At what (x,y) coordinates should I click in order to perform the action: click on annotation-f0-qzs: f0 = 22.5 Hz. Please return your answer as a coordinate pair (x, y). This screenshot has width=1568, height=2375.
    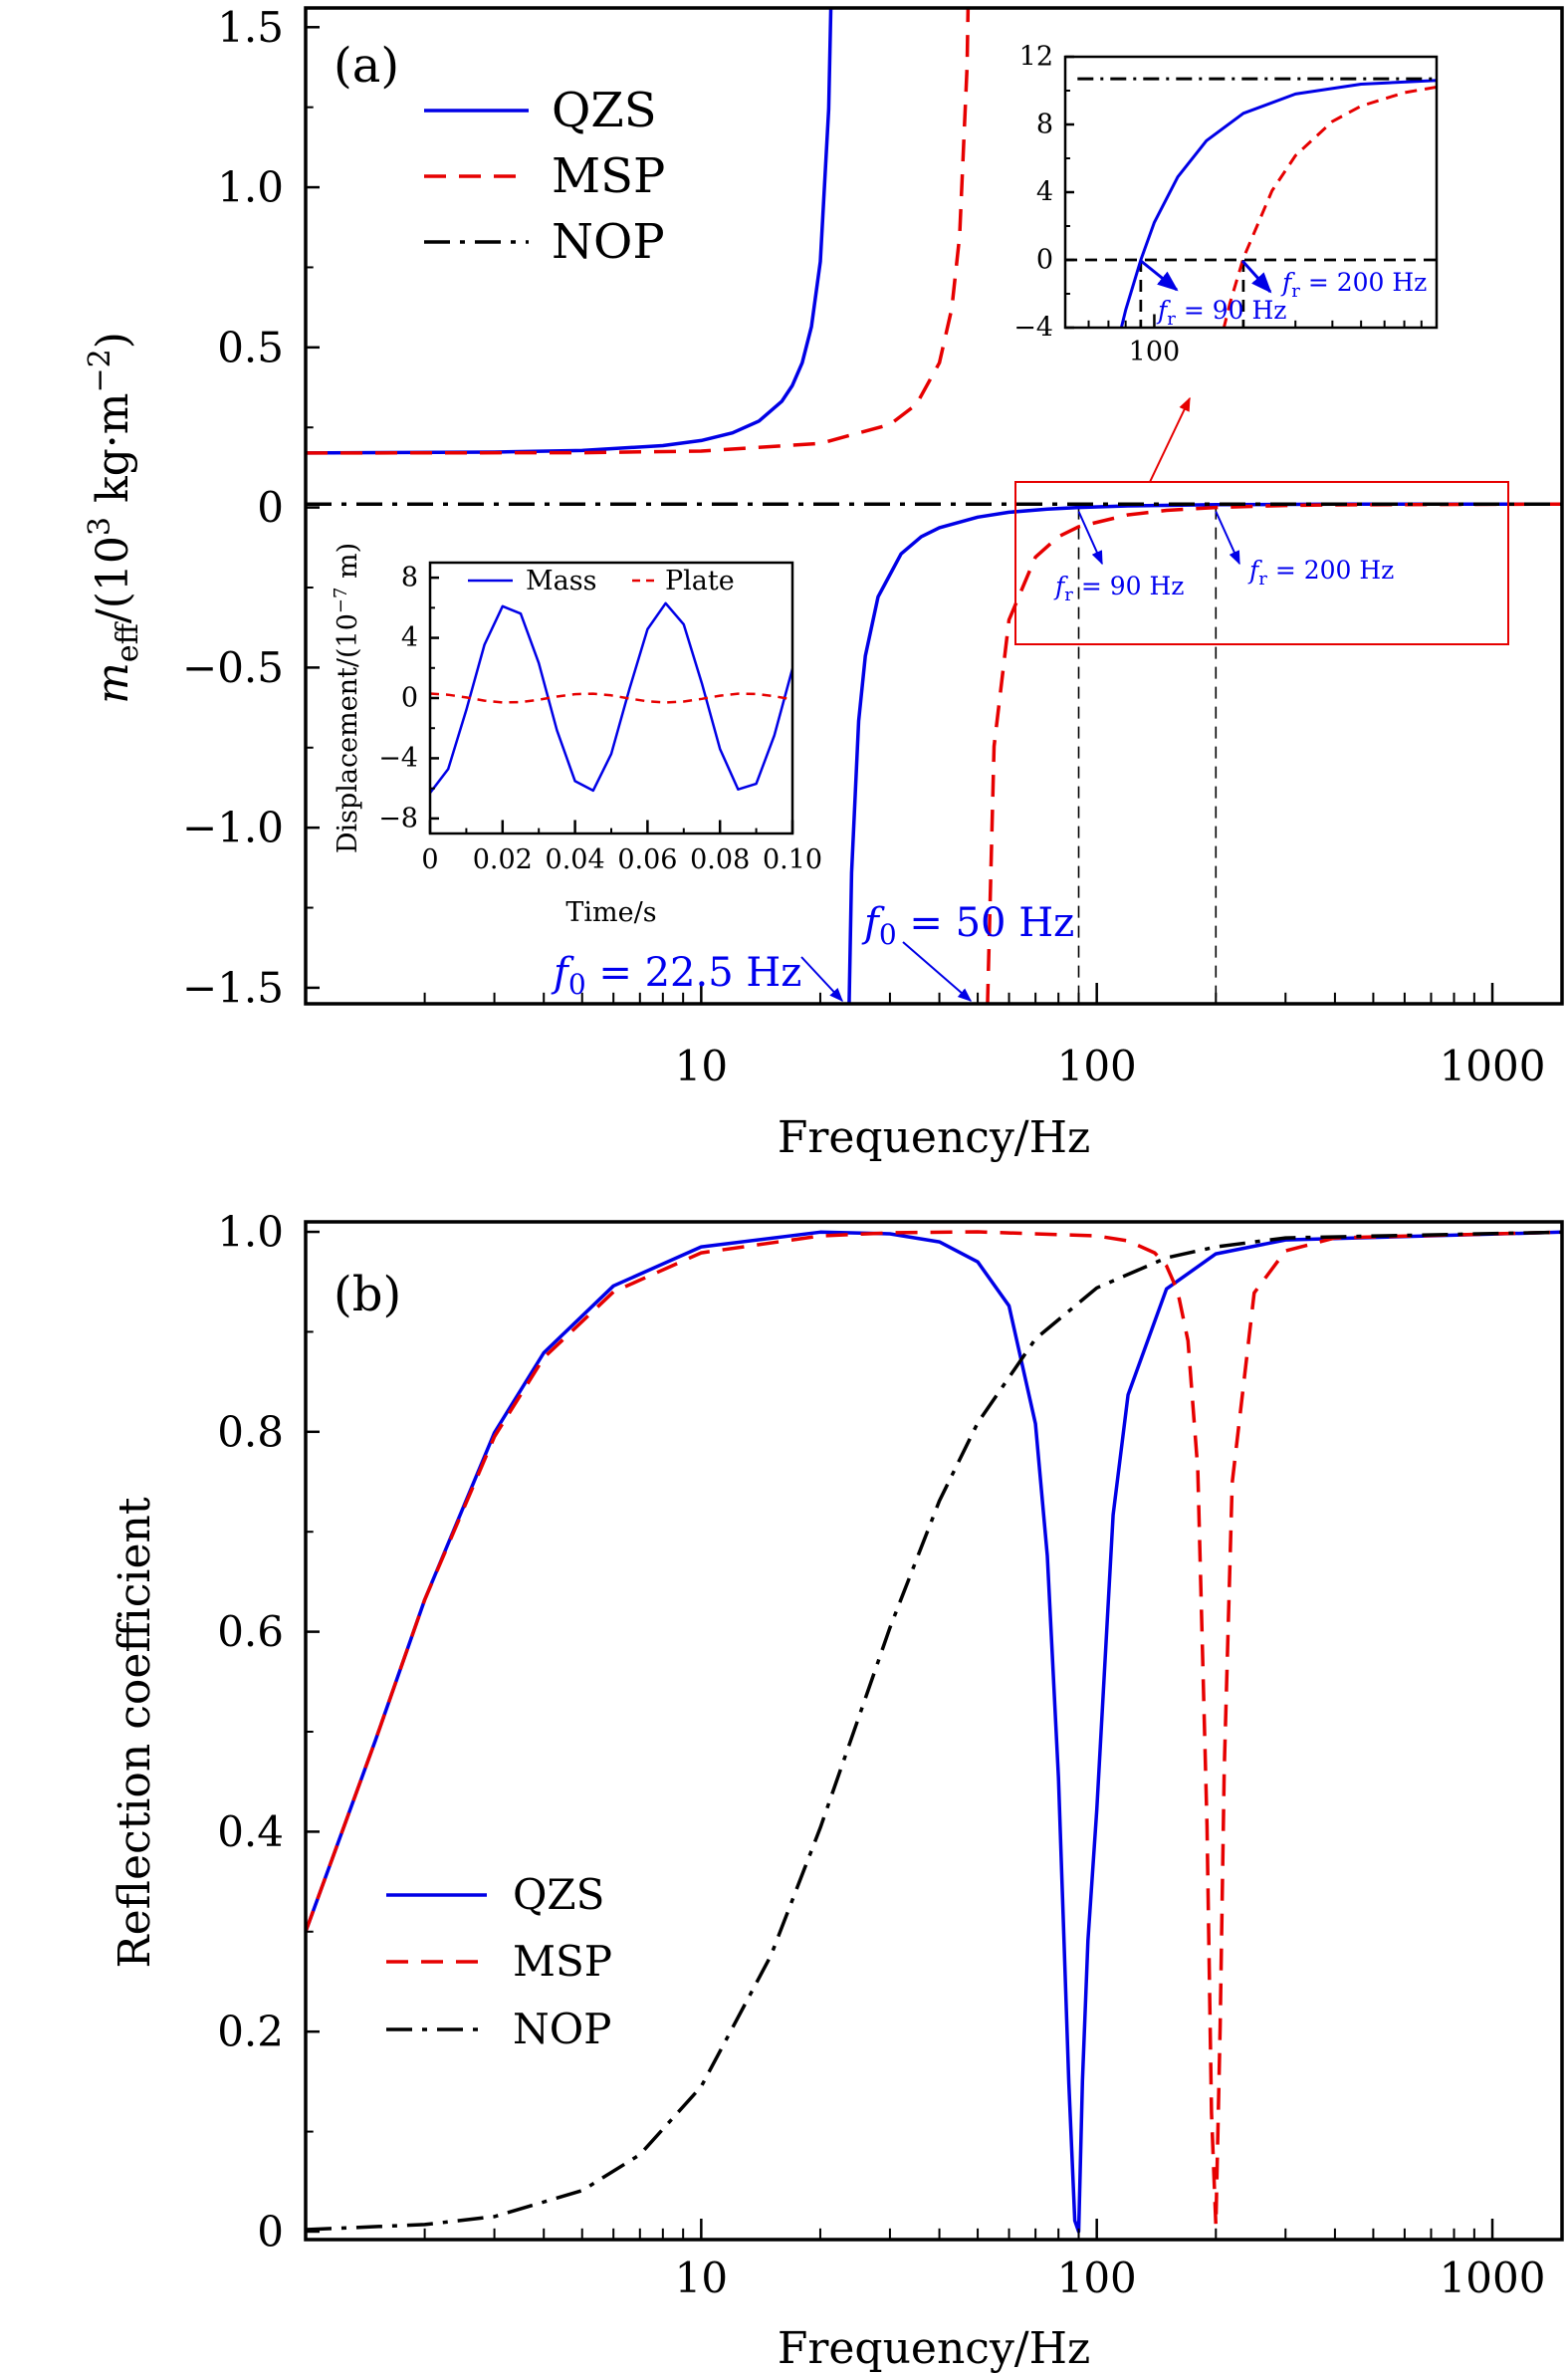
    Looking at the image, I should click on (697, 976).